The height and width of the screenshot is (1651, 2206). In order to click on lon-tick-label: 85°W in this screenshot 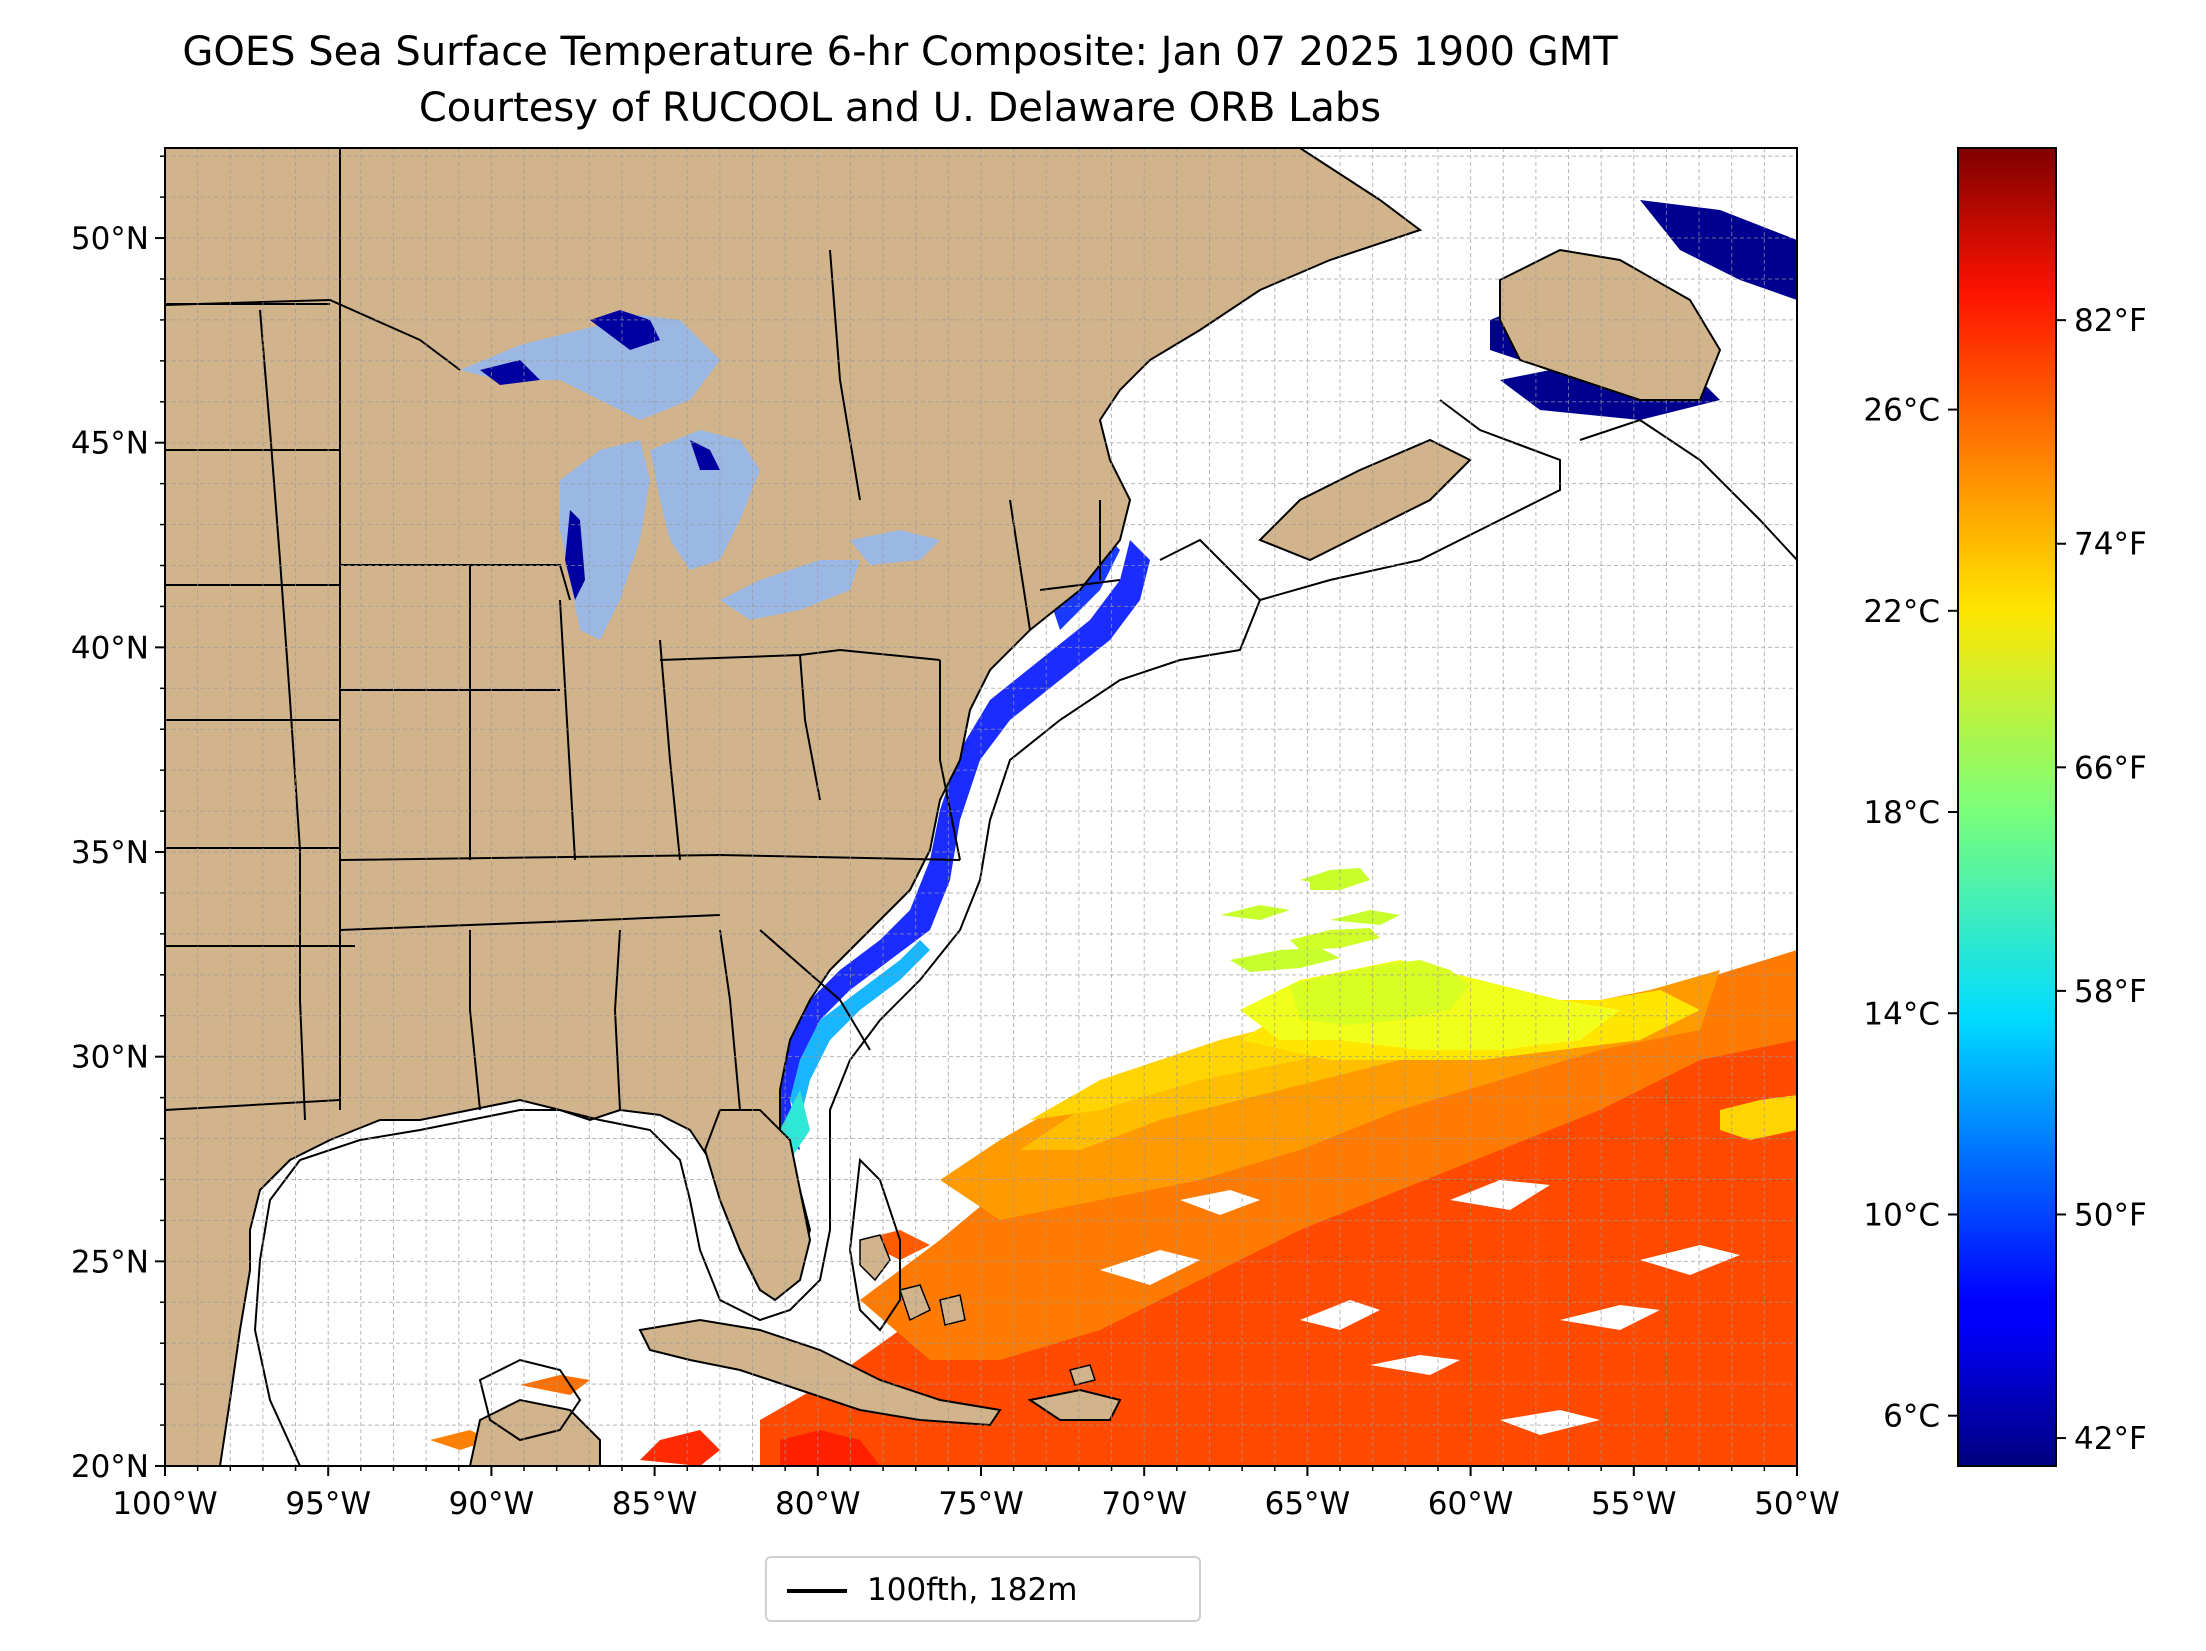, I will do `click(655, 1504)`.